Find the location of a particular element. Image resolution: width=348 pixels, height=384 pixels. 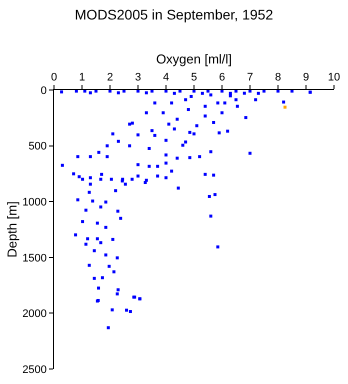

y-tick-label: 2000 is located at coordinates (34, 314).